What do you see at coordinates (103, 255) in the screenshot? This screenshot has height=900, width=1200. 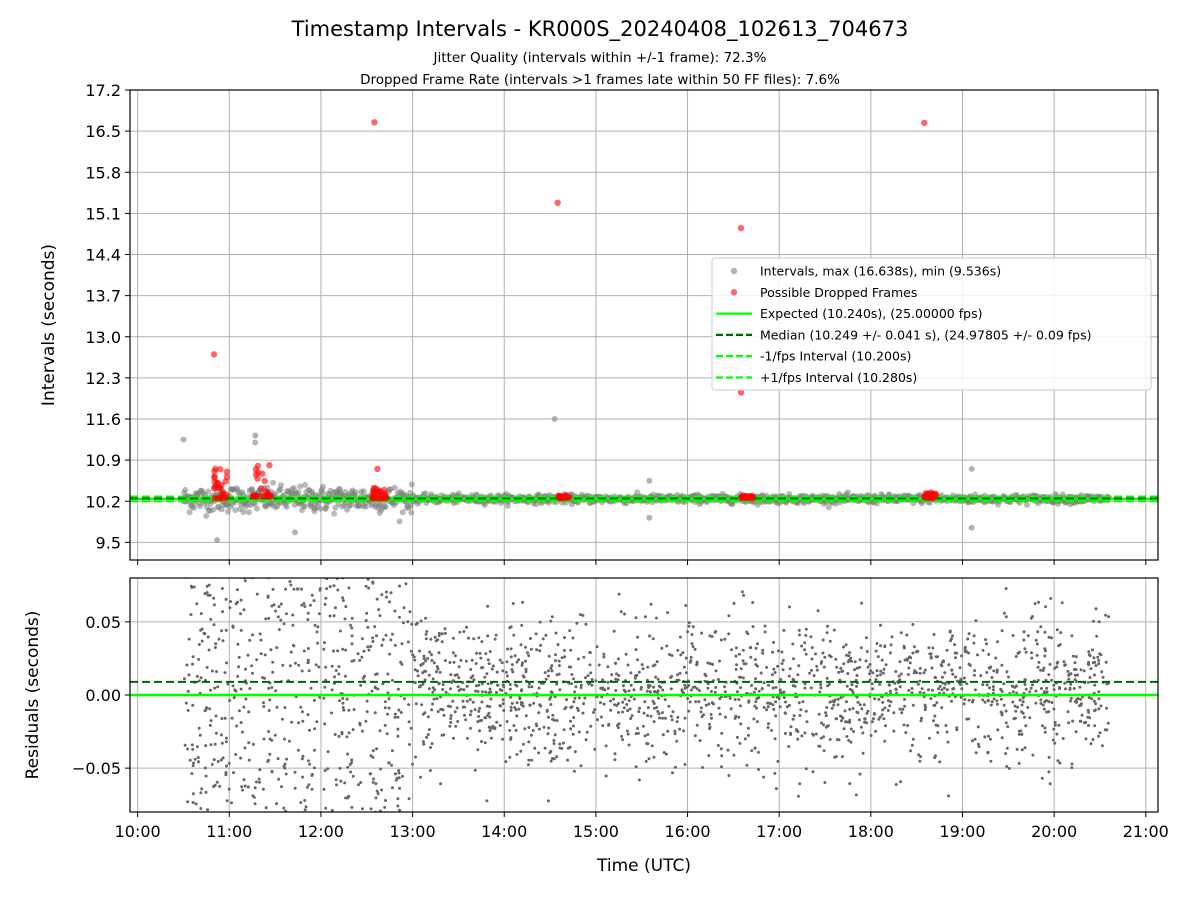 I see `y-tick-label: 14.4` at bounding box center [103, 255].